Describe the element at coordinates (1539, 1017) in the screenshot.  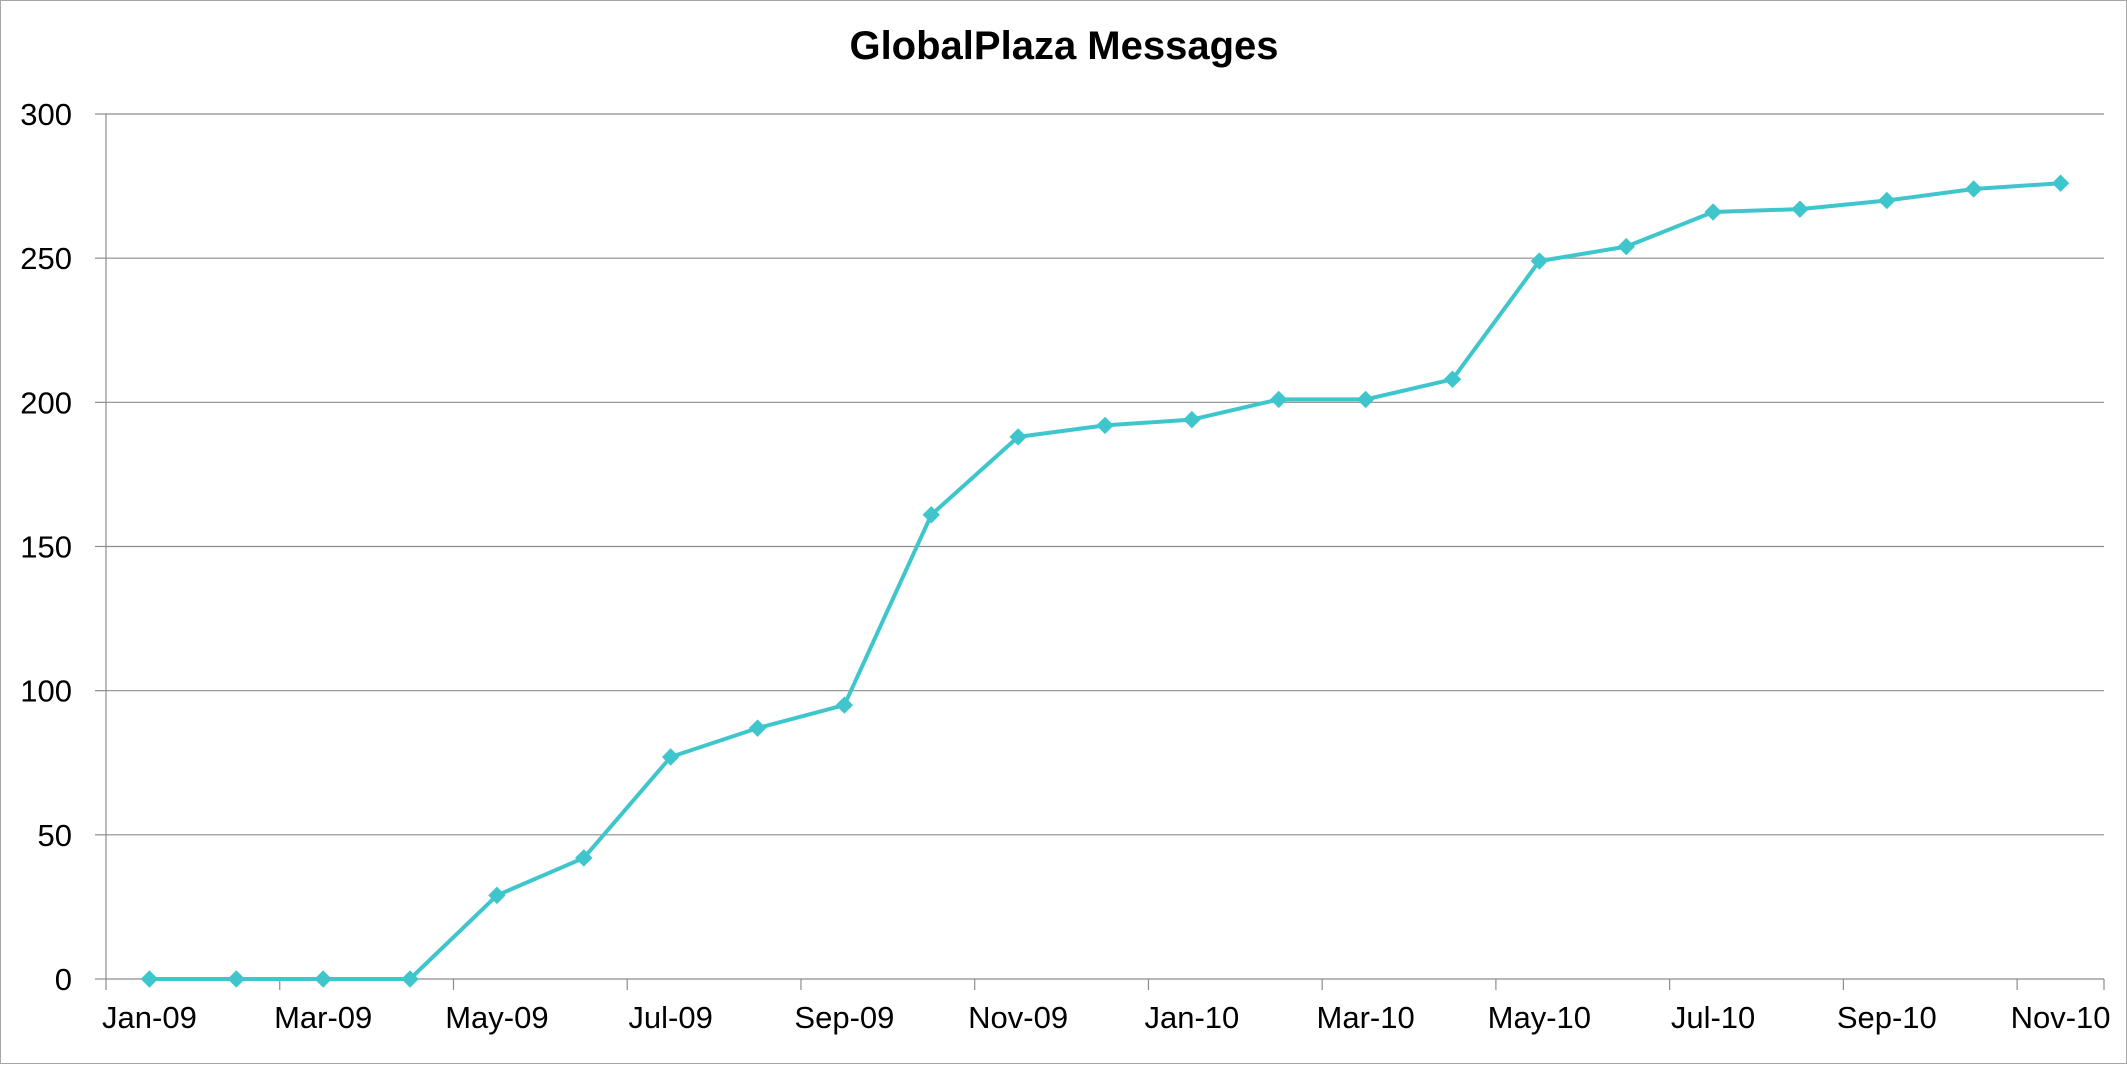
I see `x-tick-label: May-10` at that location.